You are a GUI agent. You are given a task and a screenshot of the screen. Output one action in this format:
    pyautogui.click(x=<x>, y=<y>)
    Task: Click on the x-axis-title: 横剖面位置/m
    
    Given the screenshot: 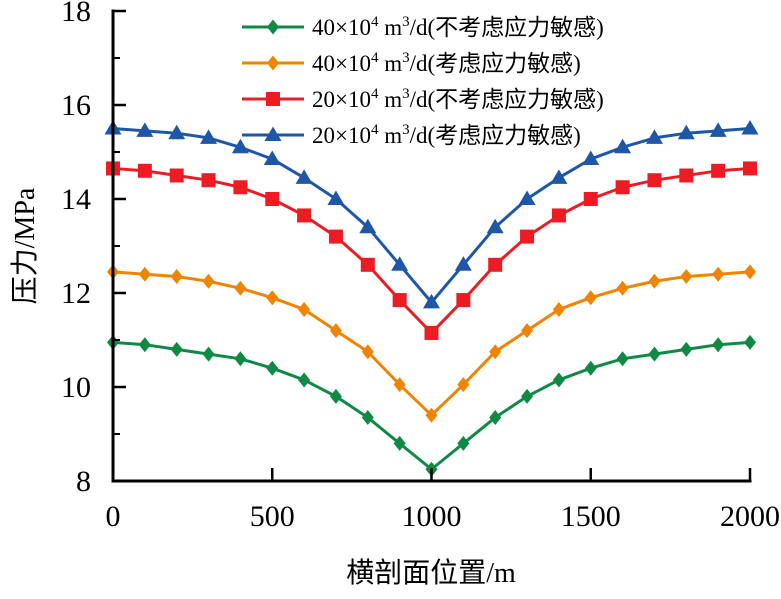 What is the action you would take?
    pyautogui.click(x=431, y=573)
    